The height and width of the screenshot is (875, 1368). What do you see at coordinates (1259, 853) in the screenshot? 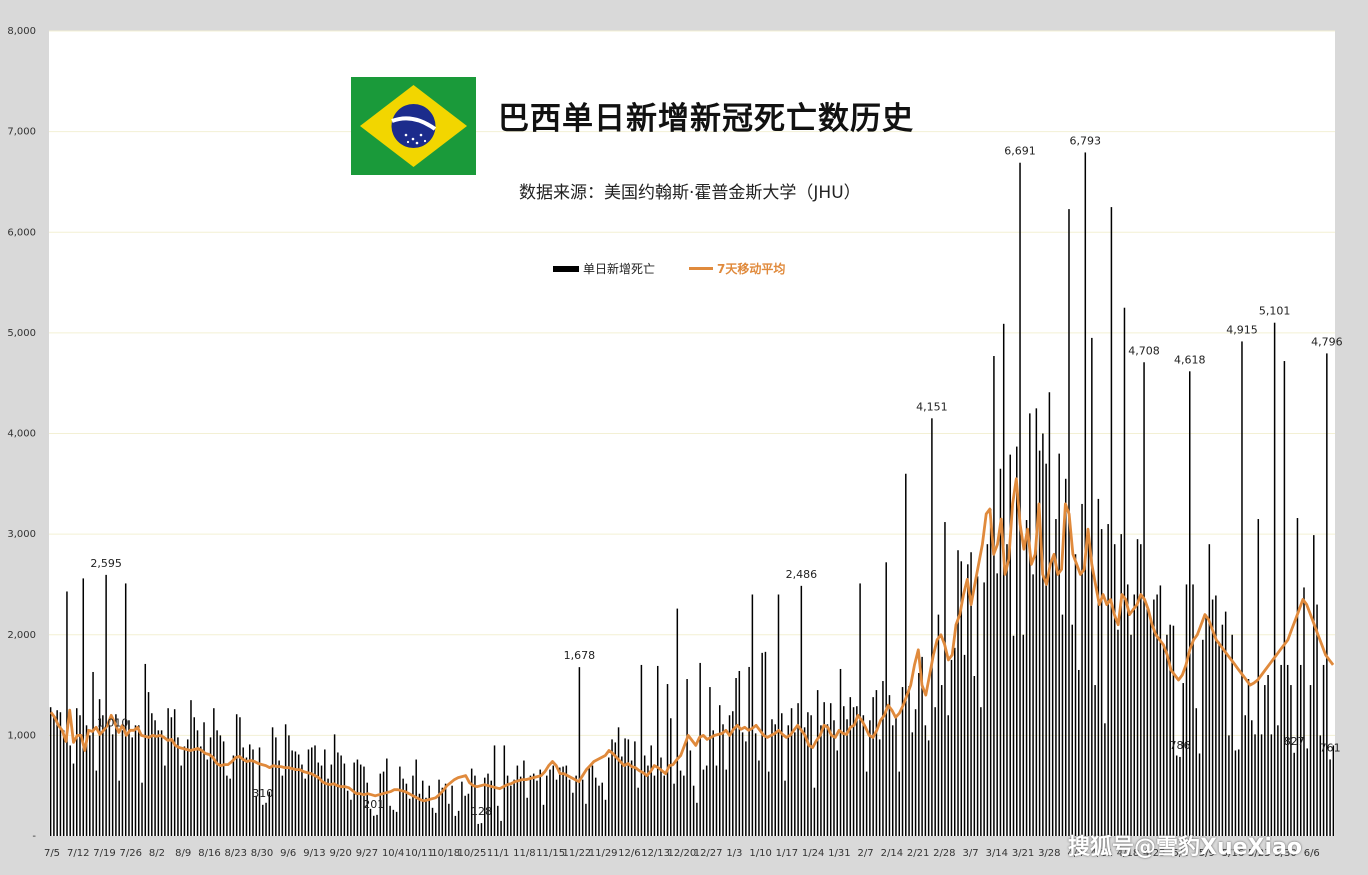
I see `x-tick-label: 5/23` at bounding box center [1259, 853].